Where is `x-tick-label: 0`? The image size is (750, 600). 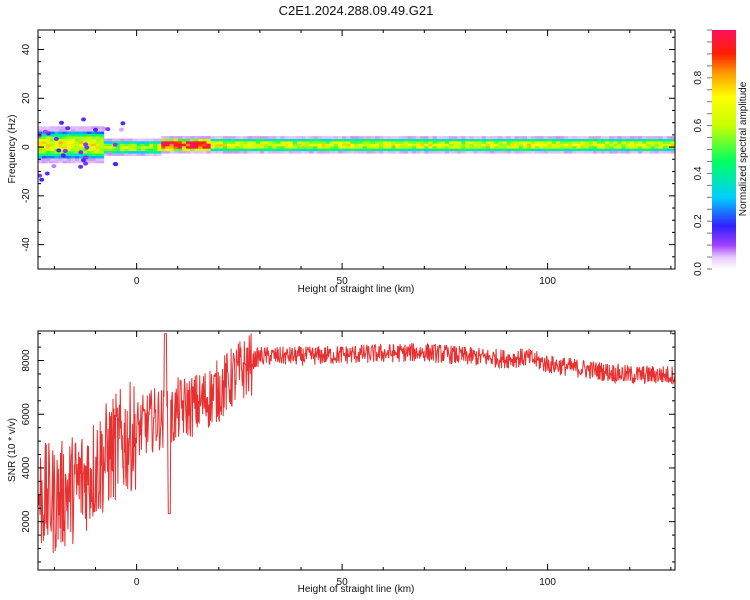 x-tick-label: 0 is located at coordinates (137, 281).